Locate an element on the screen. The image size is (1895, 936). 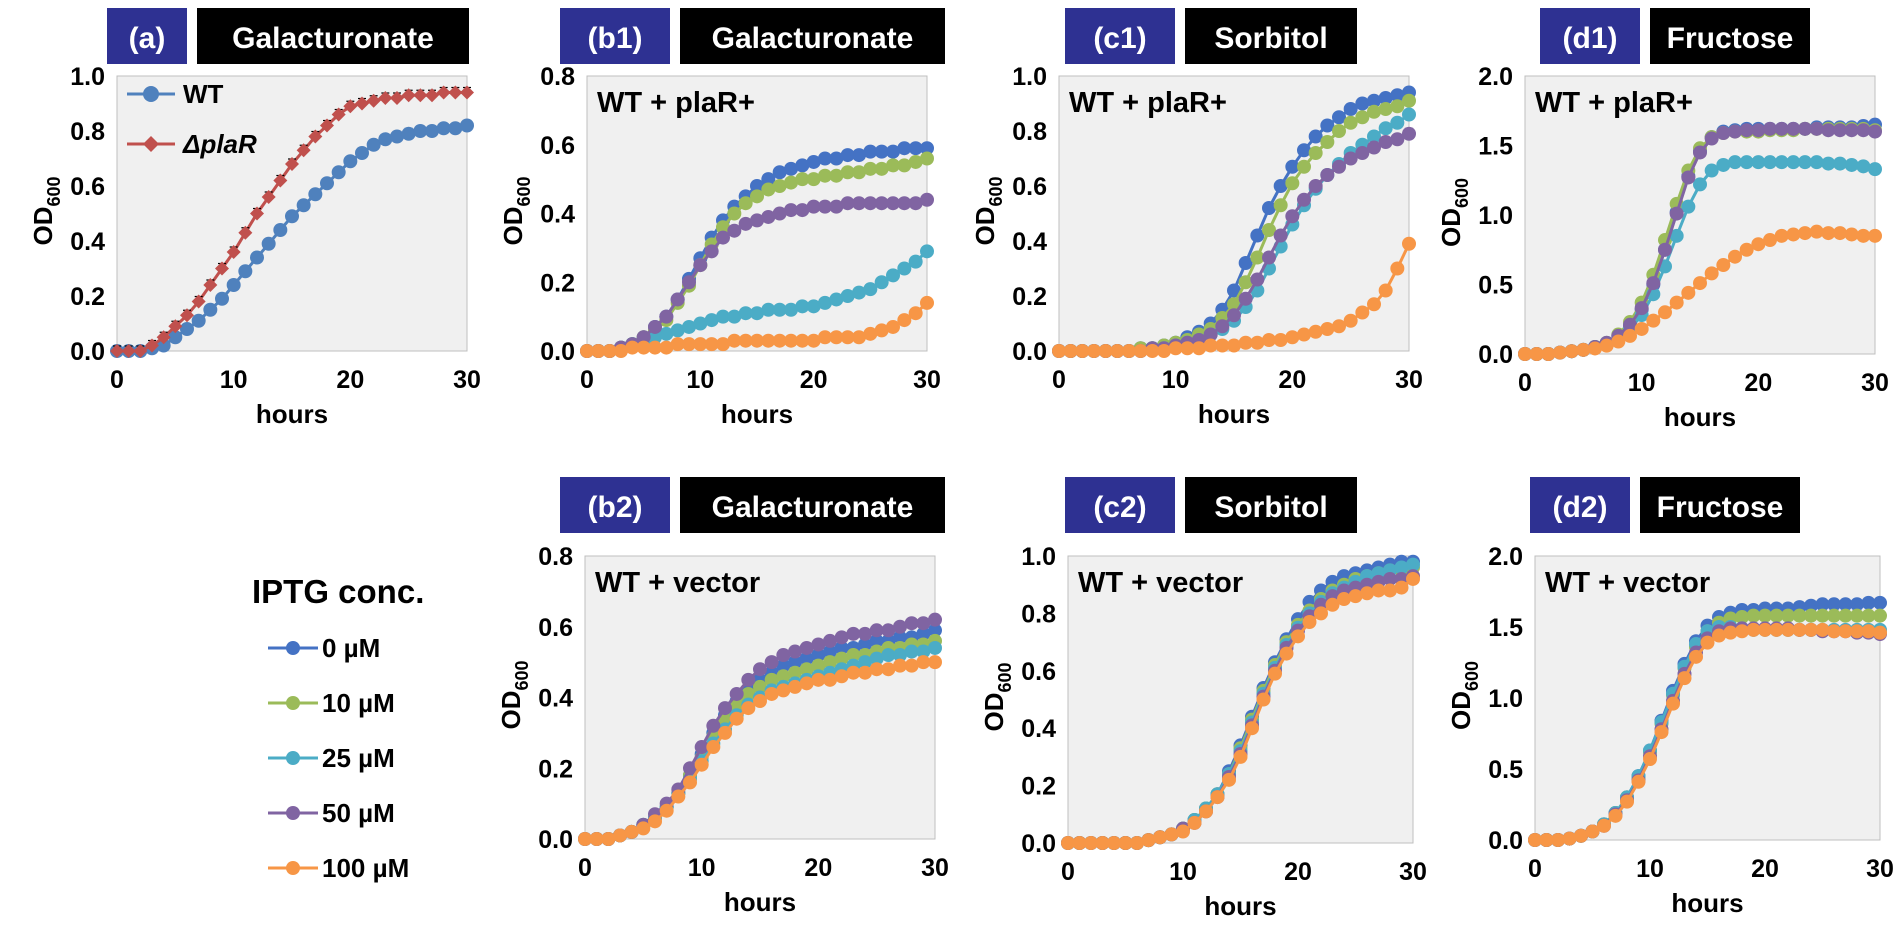
panel-label-bg is located at coordinates (615, 36).